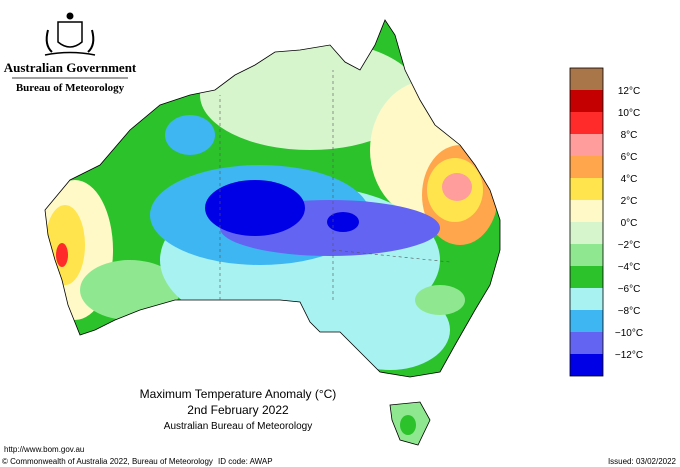 This screenshot has height=467, width=680. I want to click on map-title: Maximum Temperature Anomaly (°C), so click(238, 394).